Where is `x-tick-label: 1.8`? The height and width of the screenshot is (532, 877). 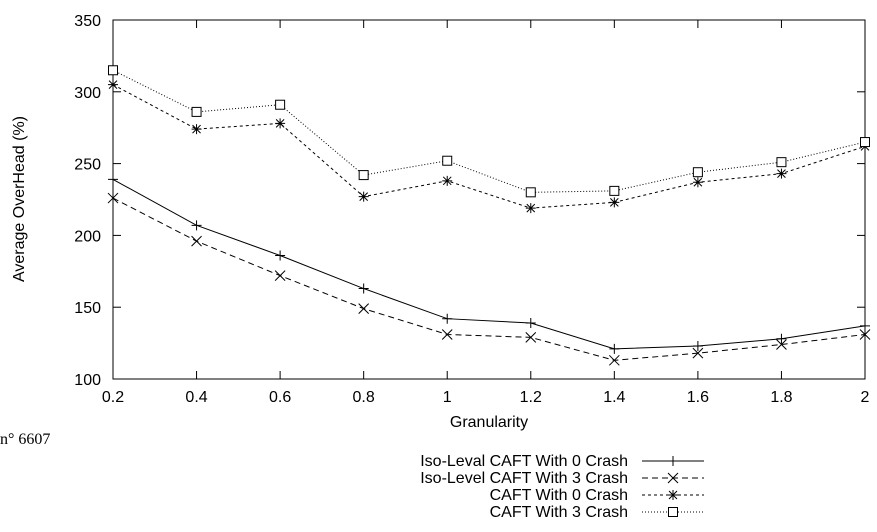 x-tick-label: 1.8 is located at coordinates (781, 397).